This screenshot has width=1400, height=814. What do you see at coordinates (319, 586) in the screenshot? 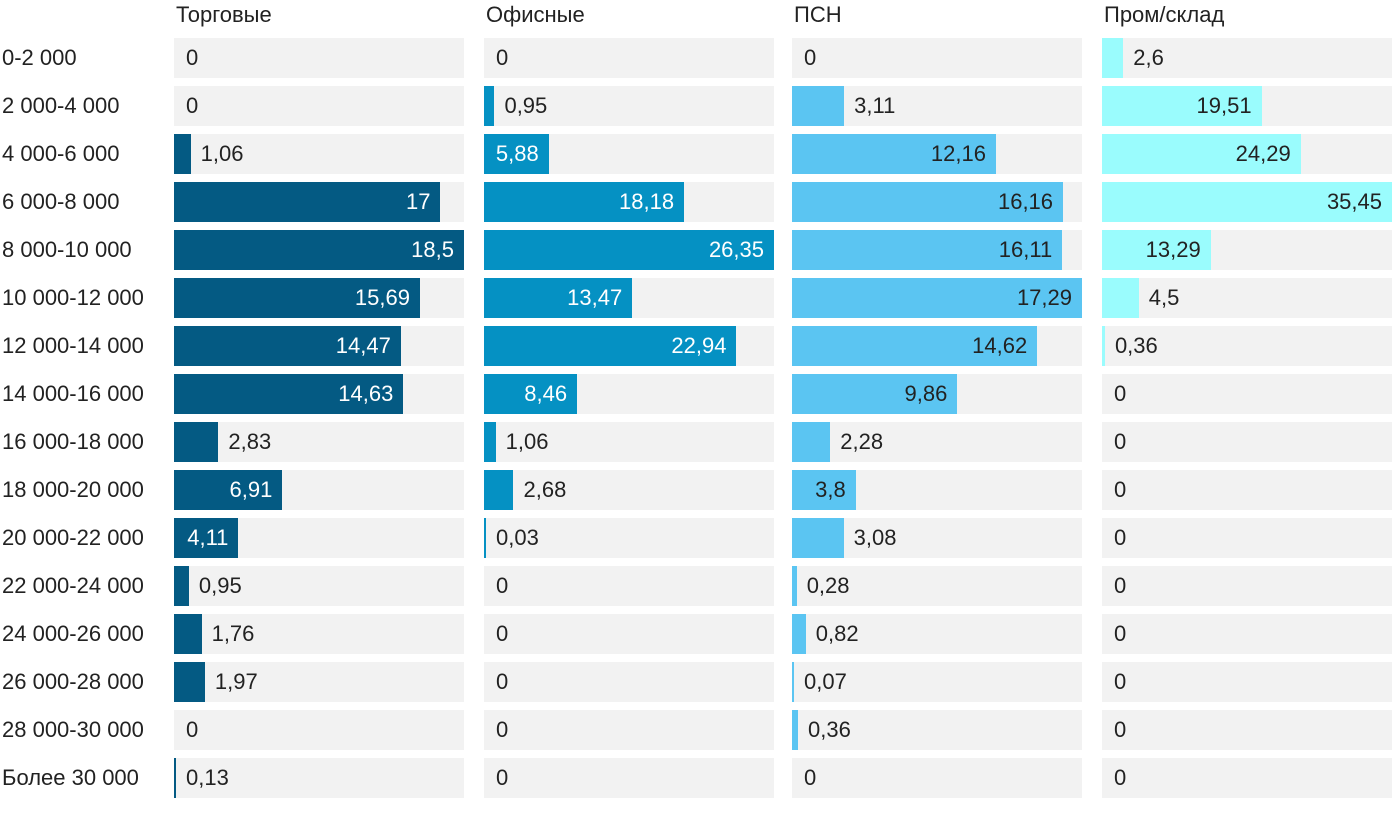
I see `bar-track: 0,95` at bounding box center [319, 586].